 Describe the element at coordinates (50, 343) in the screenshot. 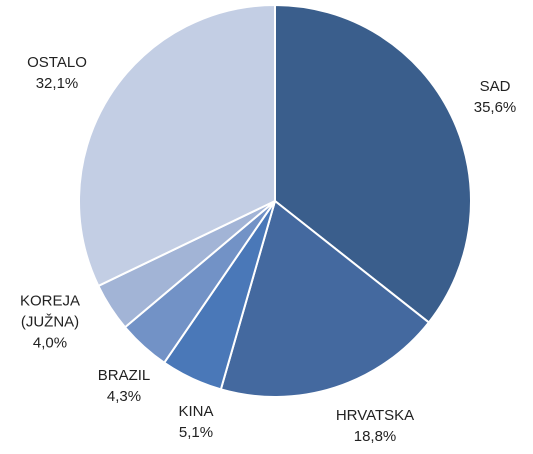

I see `value-label: 4,0%` at that location.